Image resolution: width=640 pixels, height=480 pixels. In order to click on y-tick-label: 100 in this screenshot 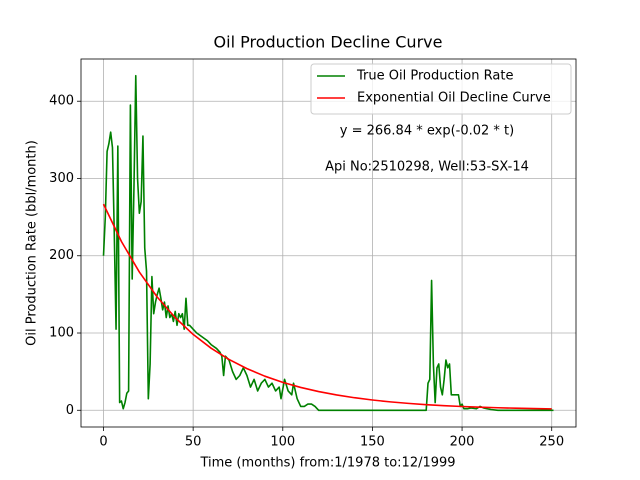, I will do `click(61, 333)`.